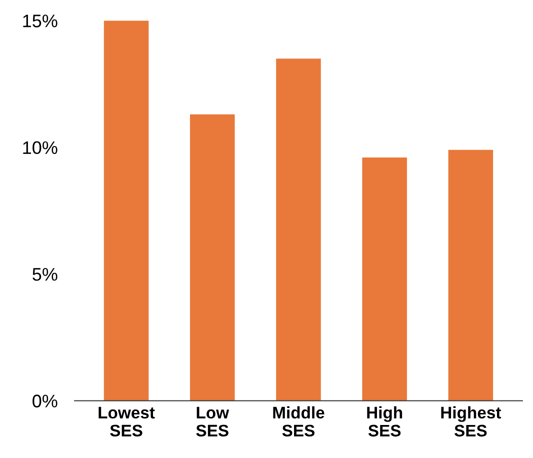  I want to click on x-tick-label: Highest SES, so click(471, 421).